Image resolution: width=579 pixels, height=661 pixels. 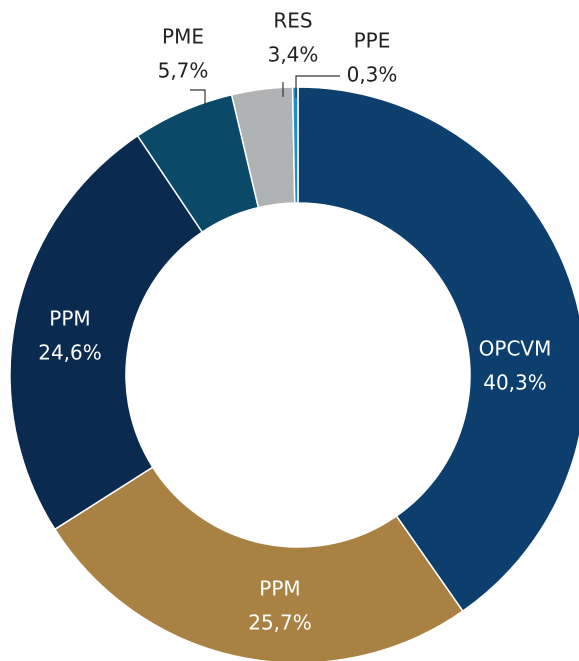 I want to click on slice-label: RES, so click(x=292, y=21).